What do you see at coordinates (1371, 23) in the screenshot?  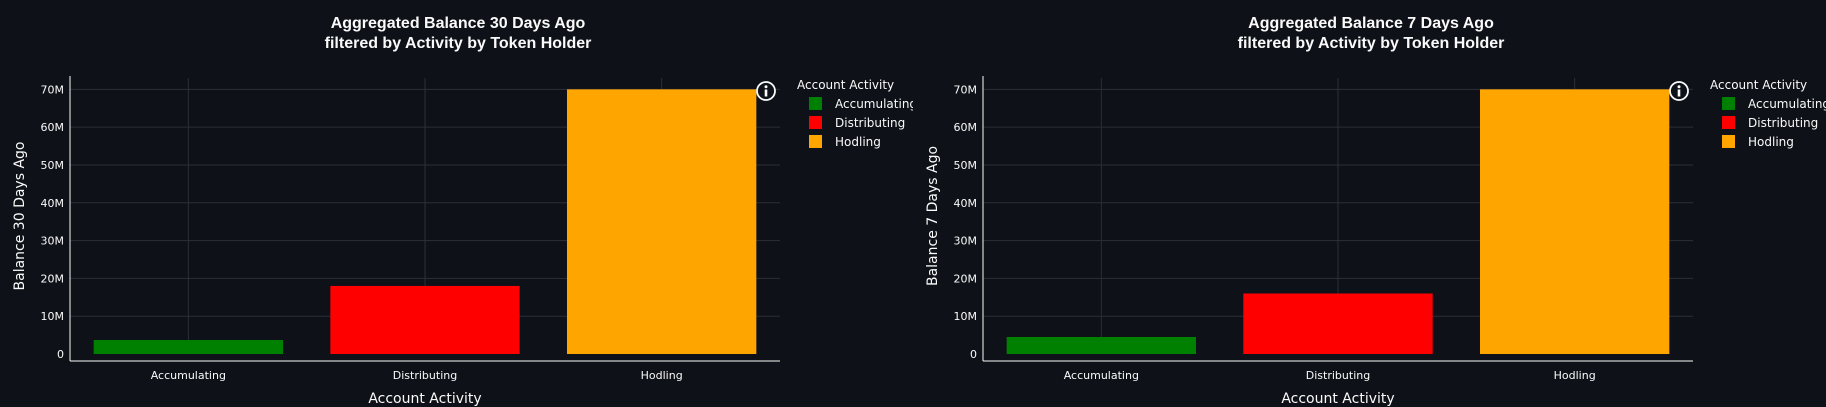 I see `chart-title: Aggregated Balance 7 Days Ago` at bounding box center [1371, 23].